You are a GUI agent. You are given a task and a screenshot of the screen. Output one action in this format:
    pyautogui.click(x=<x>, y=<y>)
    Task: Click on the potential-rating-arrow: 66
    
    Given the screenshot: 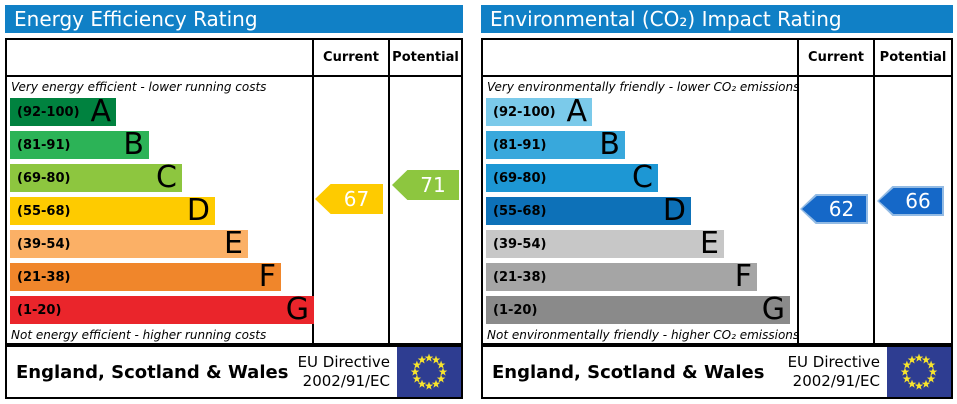 What is the action you would take?
    pyautogui.click(x=910, y=201)
    